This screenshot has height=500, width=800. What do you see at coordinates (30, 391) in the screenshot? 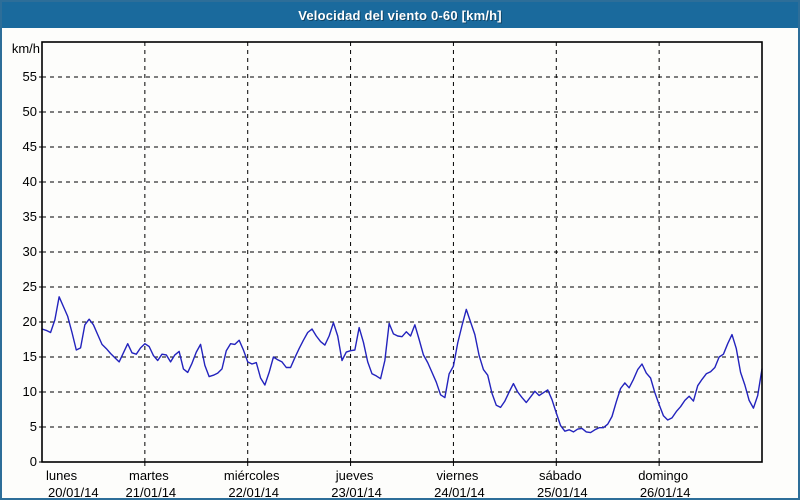
I see `y-tick-label: 10` at bounding box center [30, 391].